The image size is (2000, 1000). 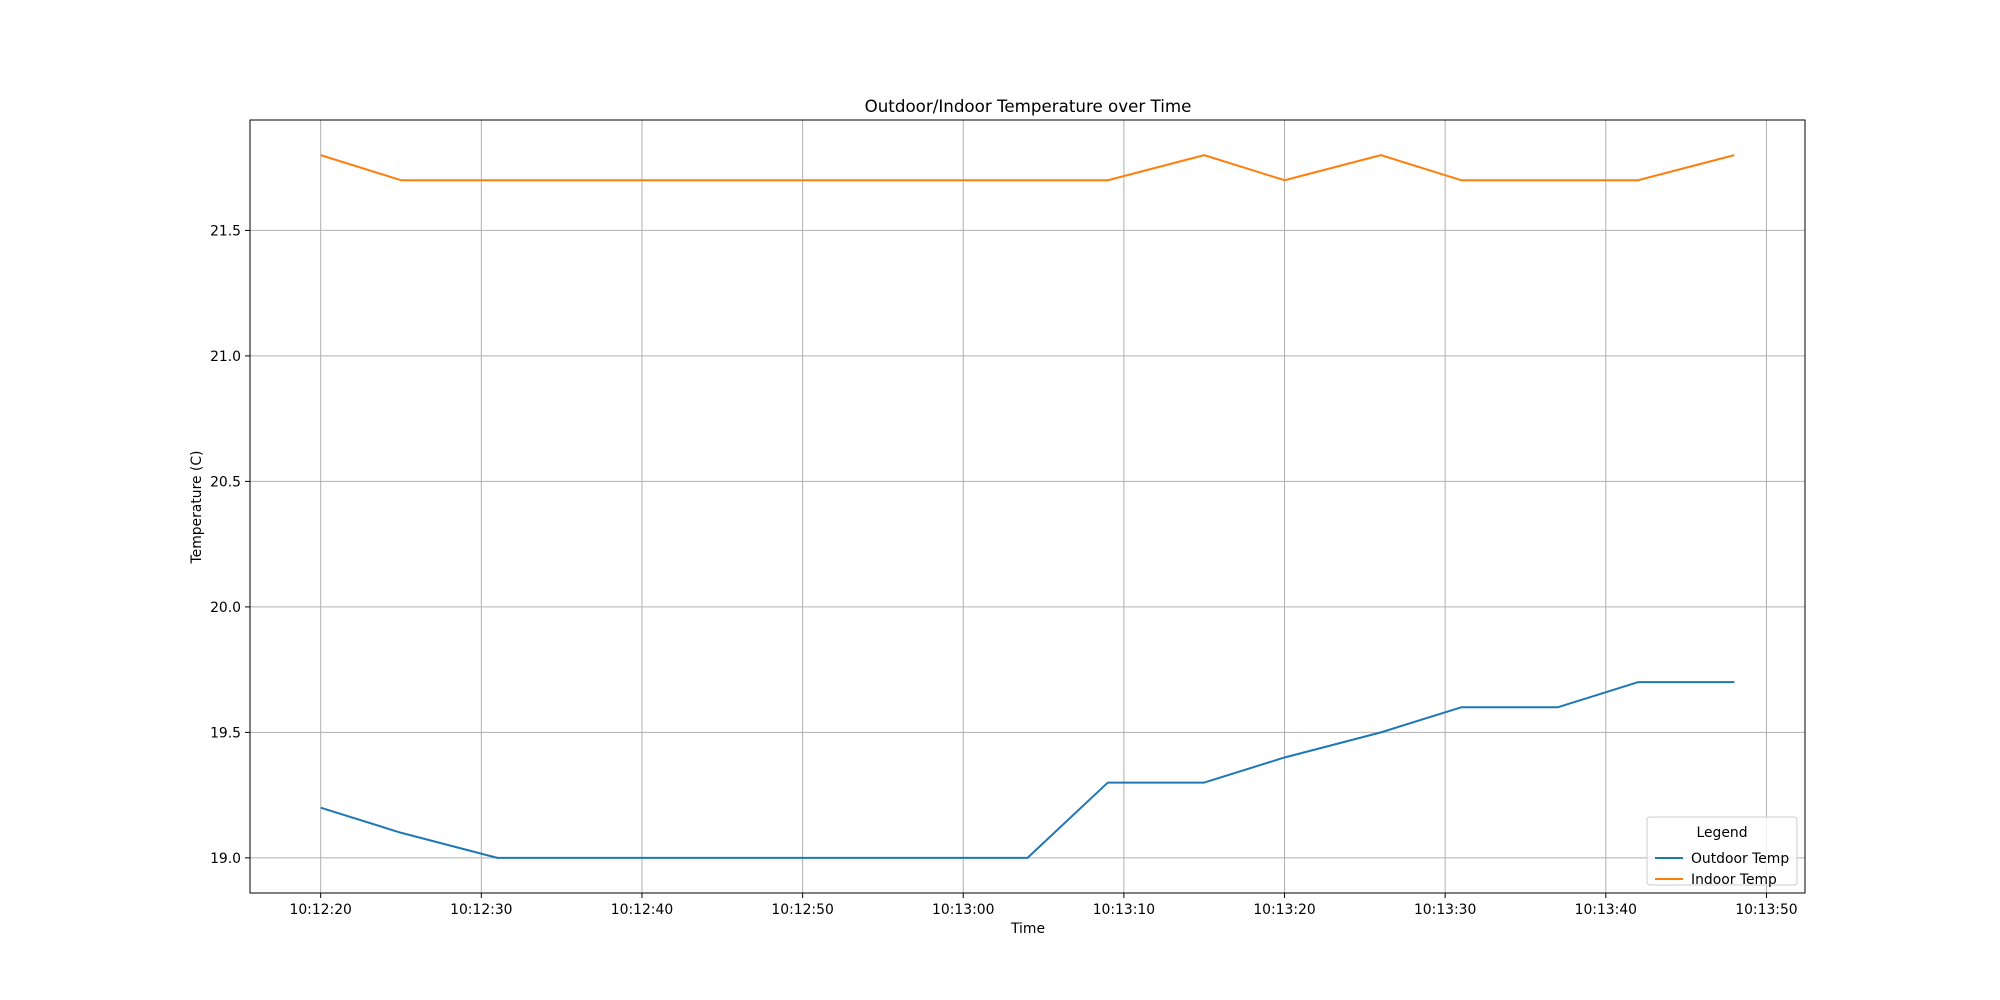 I want to click on x-tick-label: 10:13:40, so click(x=1606, y=910).